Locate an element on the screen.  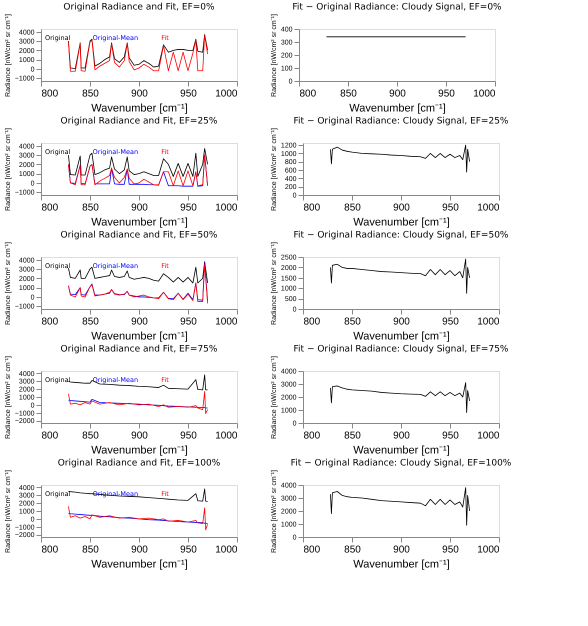
chart-title: Fit − Original Radiance: Cloudy Signal, EF=75% is located at coordinates (401, 349).